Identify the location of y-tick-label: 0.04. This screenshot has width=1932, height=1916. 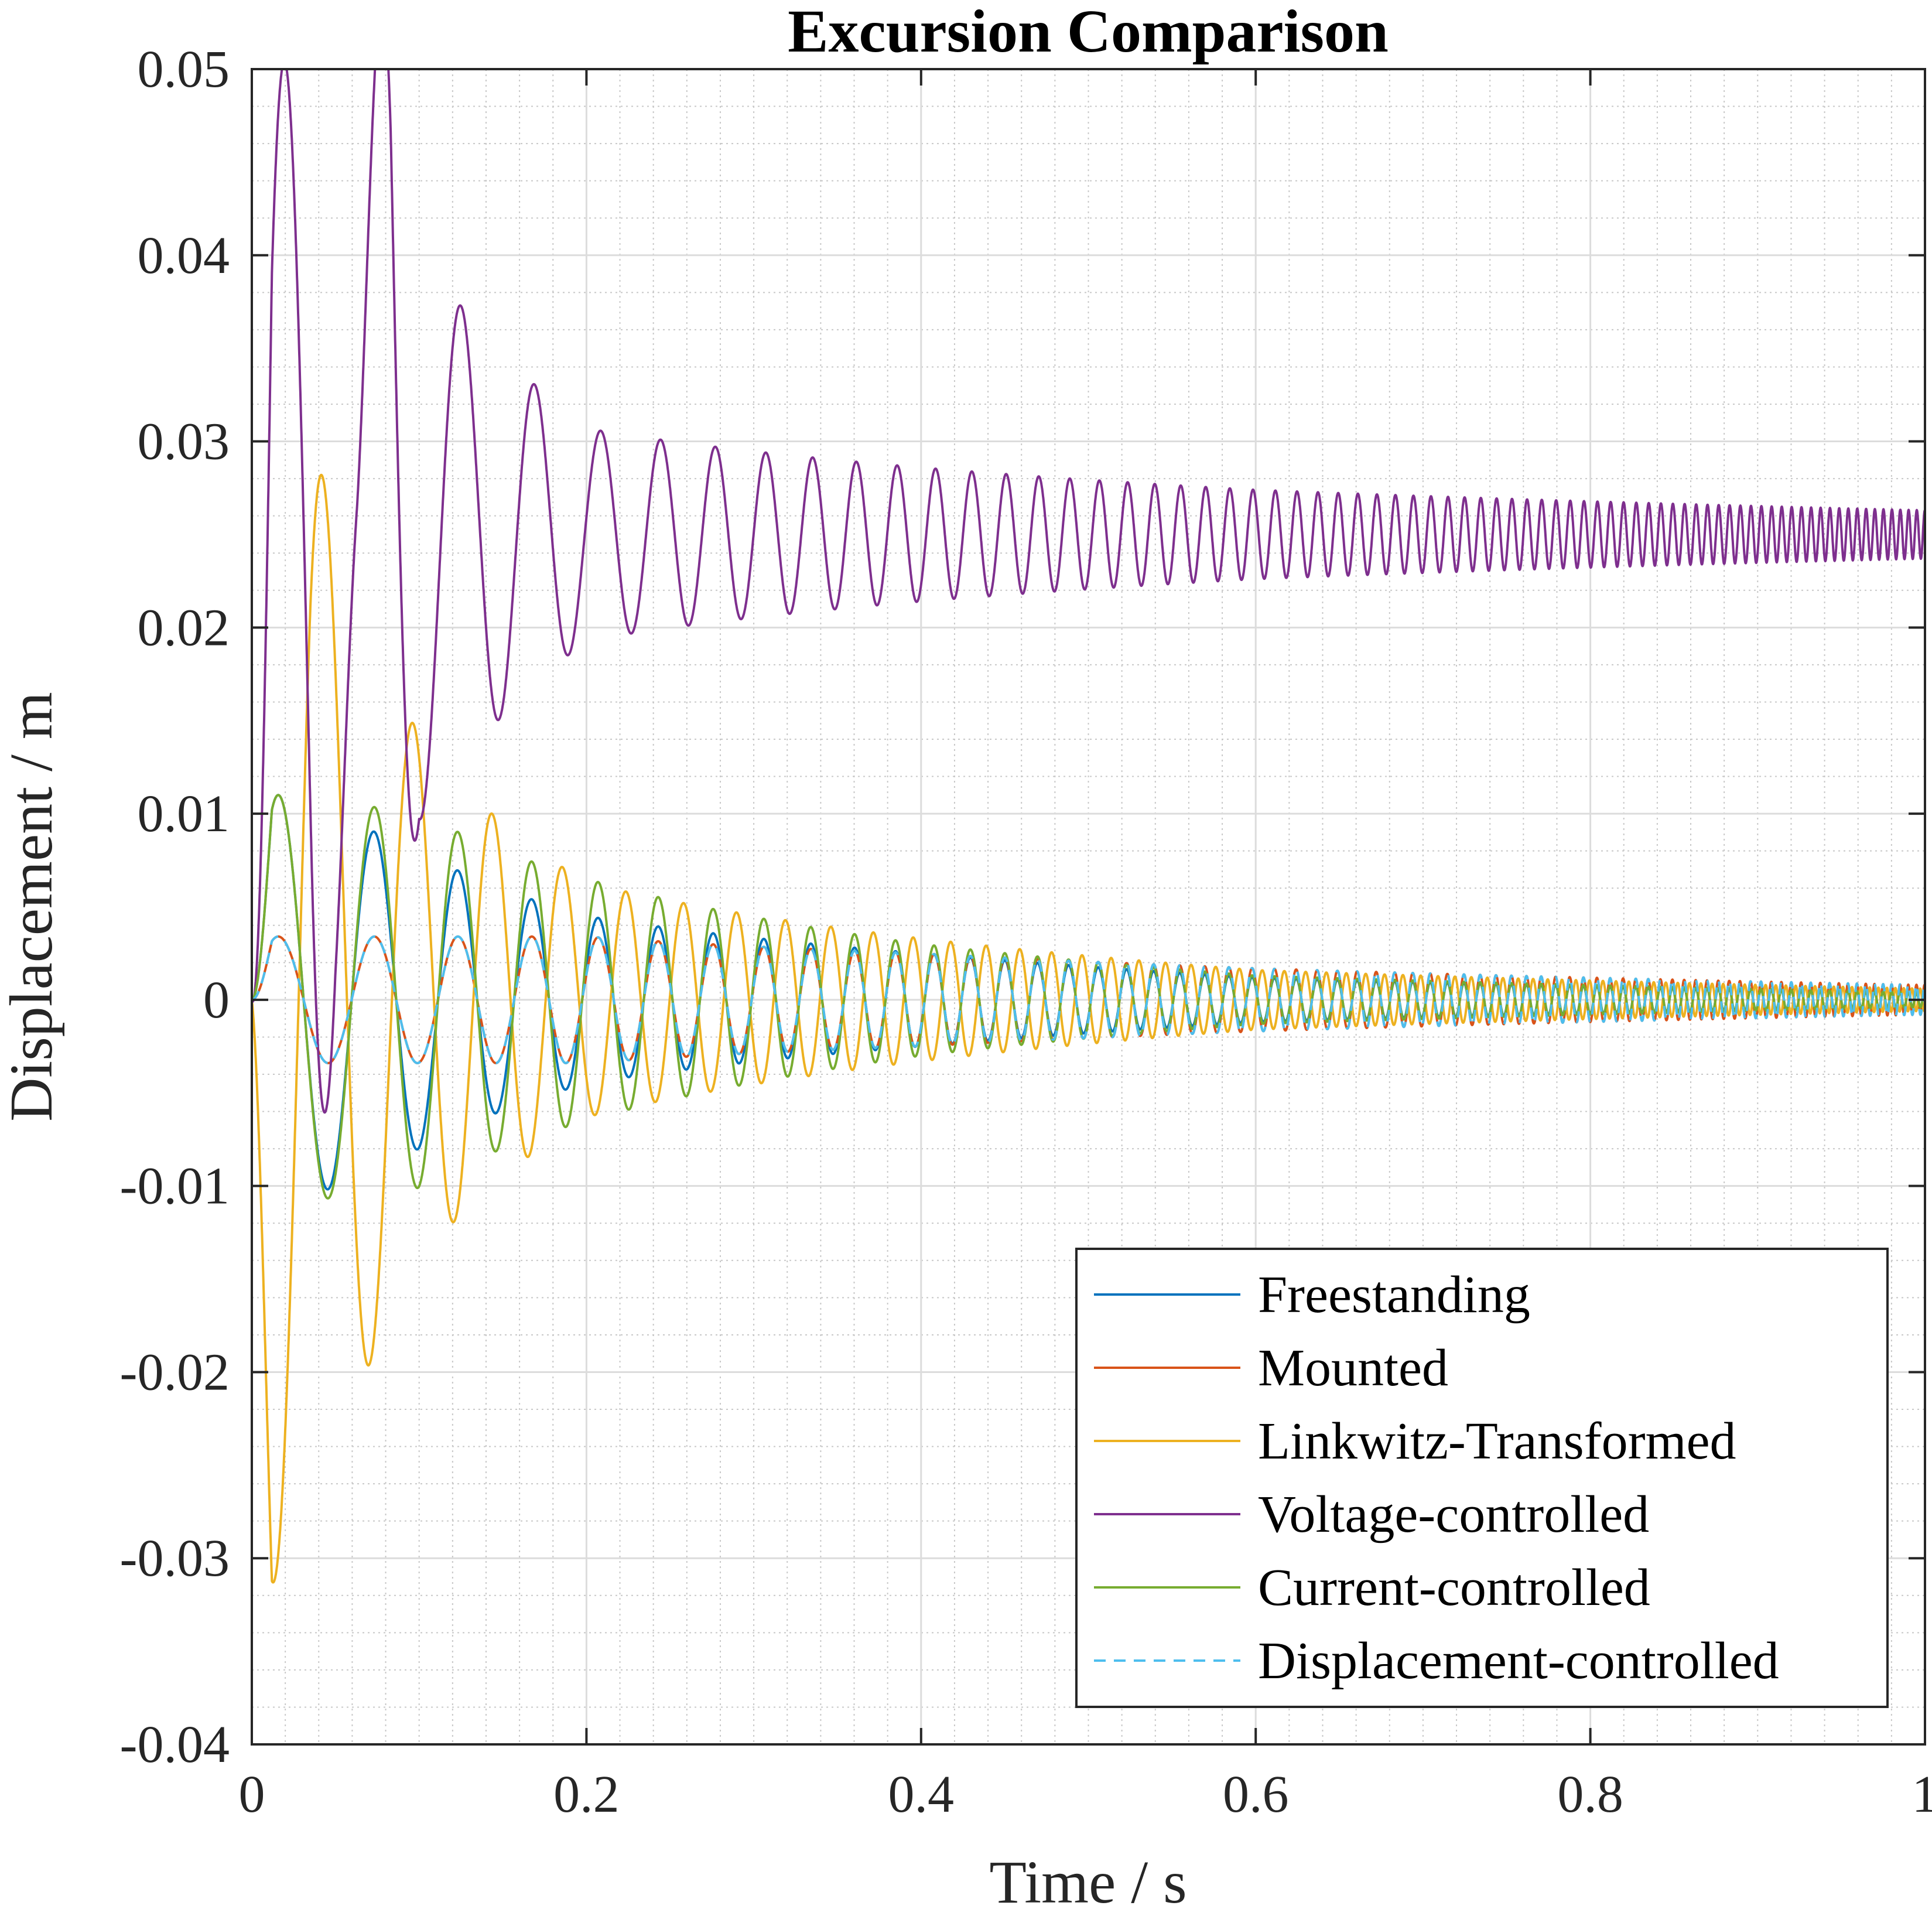
(184, 256).